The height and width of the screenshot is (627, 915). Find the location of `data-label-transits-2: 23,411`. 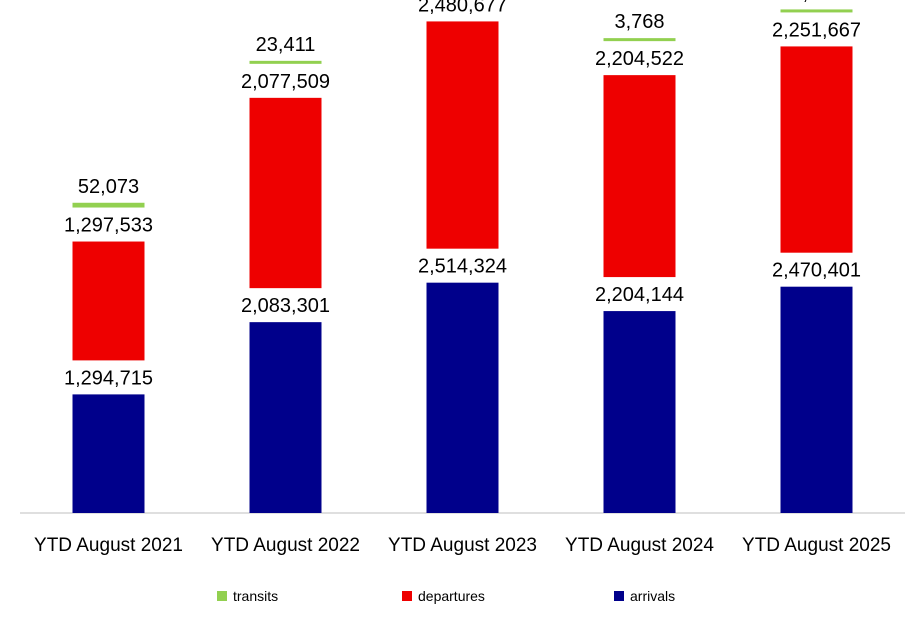

data-label-transits-2: 23,411 is located at coordinates (286, 45).